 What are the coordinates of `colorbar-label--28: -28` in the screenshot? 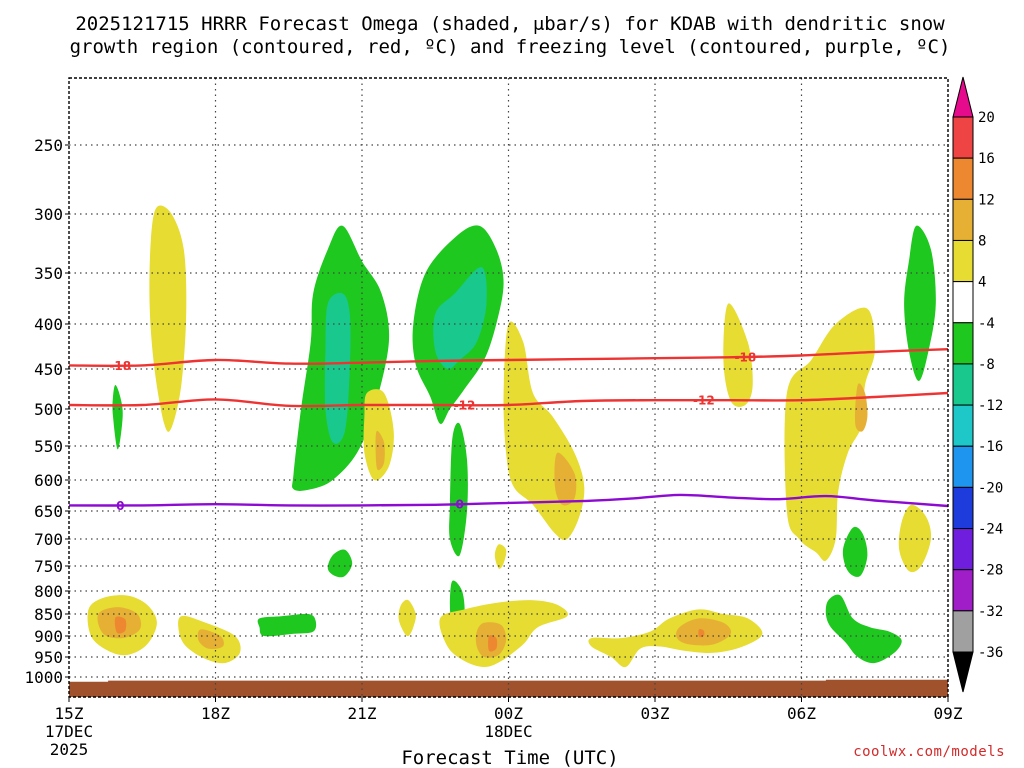 It's located at (990, 571).